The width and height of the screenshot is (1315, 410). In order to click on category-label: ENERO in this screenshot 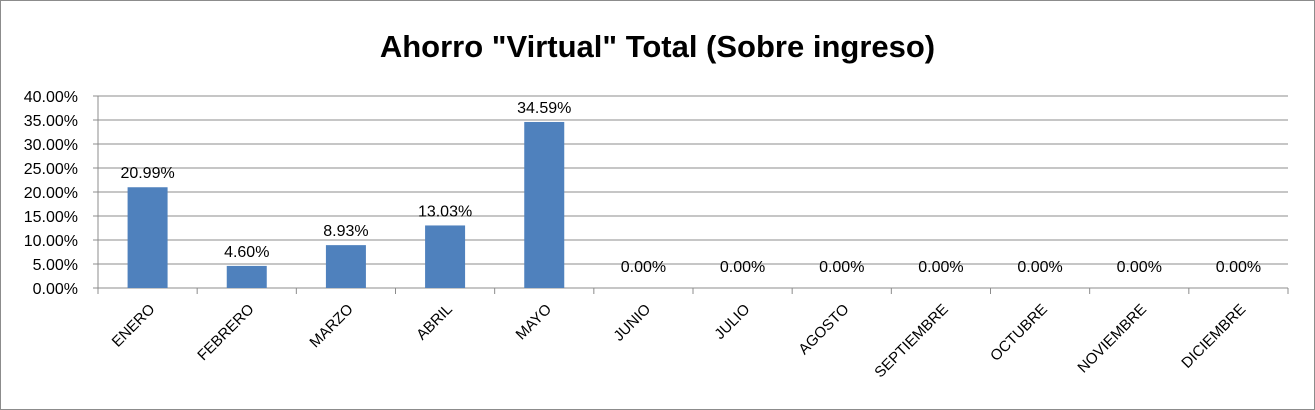, I will do `click(134, 326)`.